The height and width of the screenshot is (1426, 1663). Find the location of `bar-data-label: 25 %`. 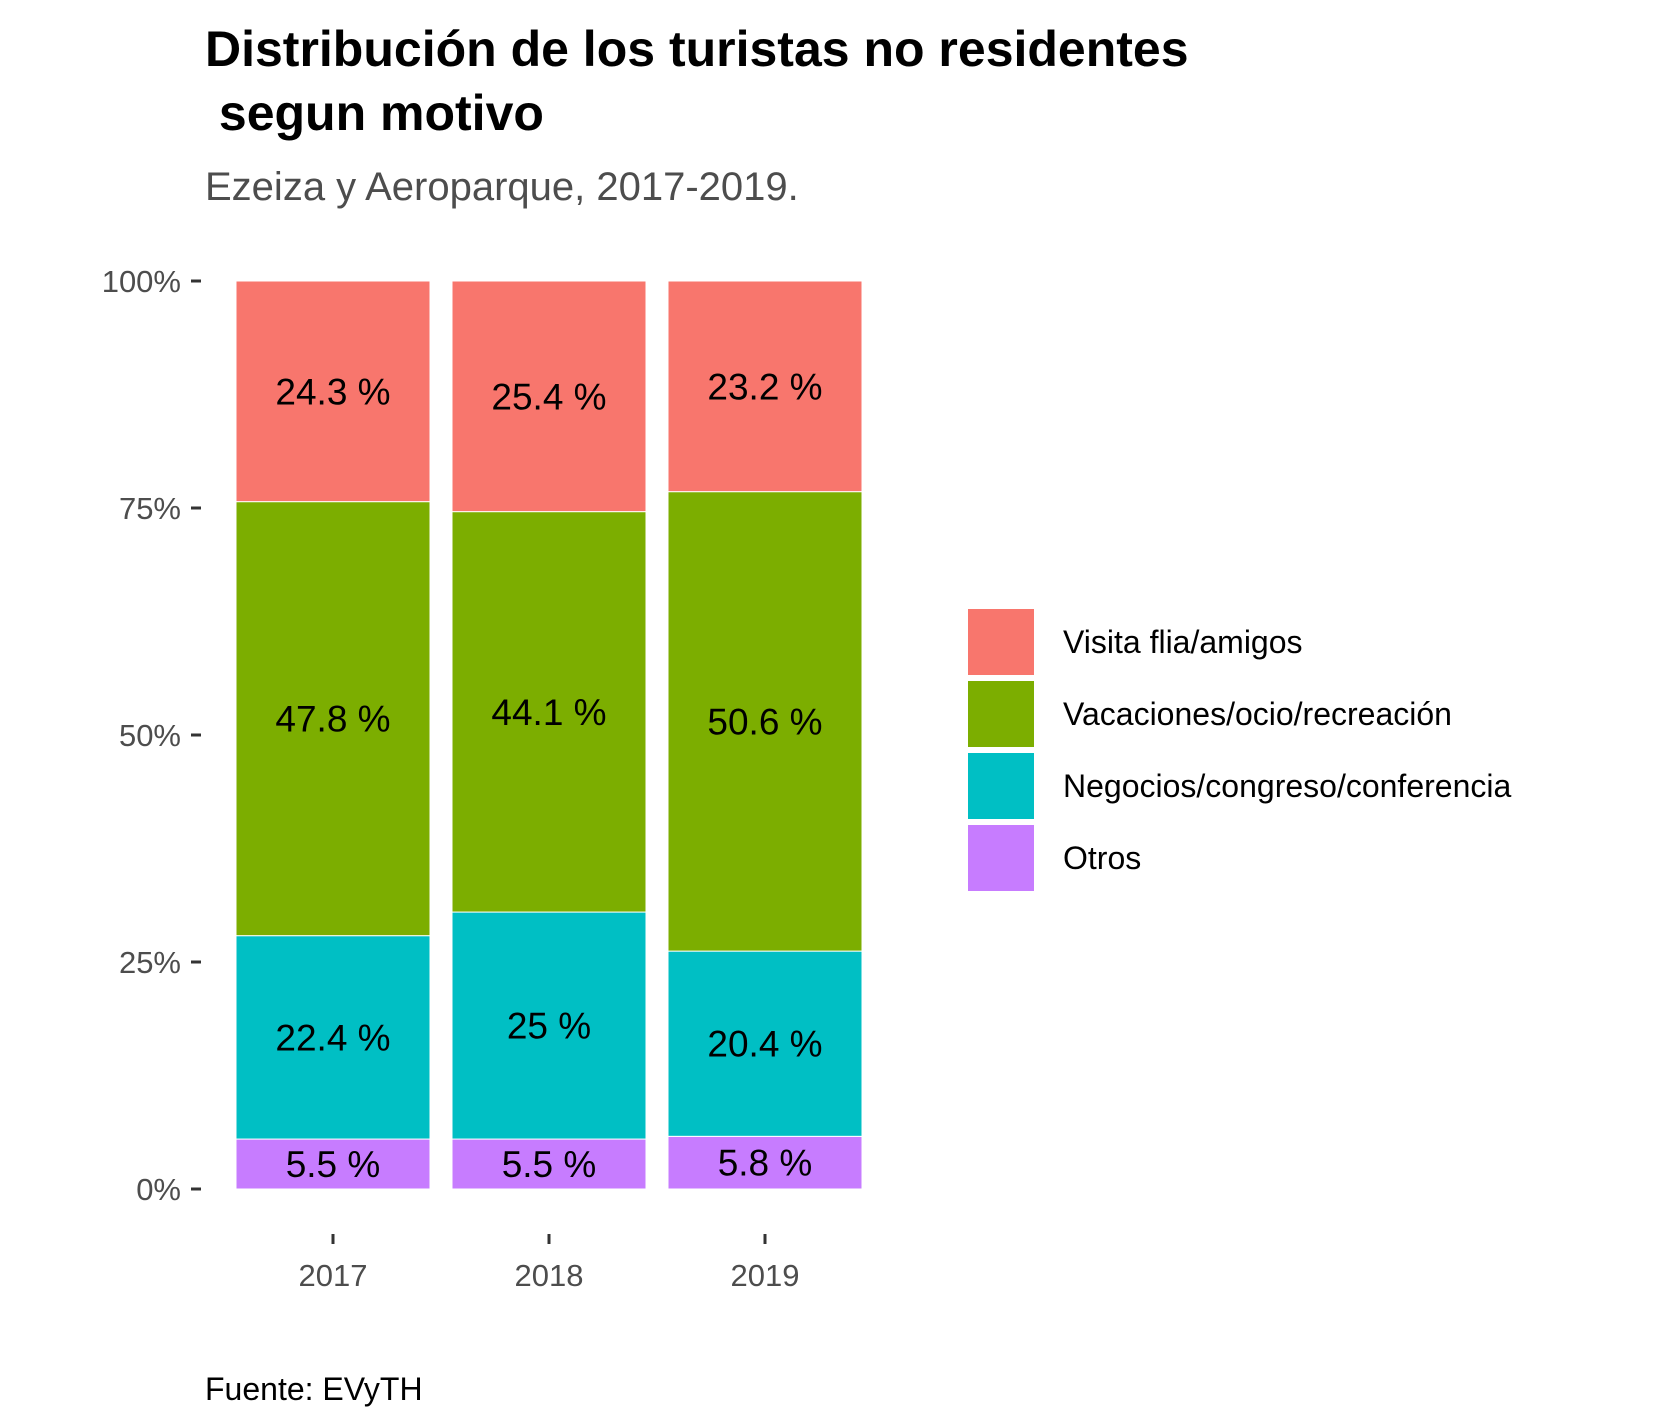

bar-data-label: 25 % is located at coordinates (549, 1026).